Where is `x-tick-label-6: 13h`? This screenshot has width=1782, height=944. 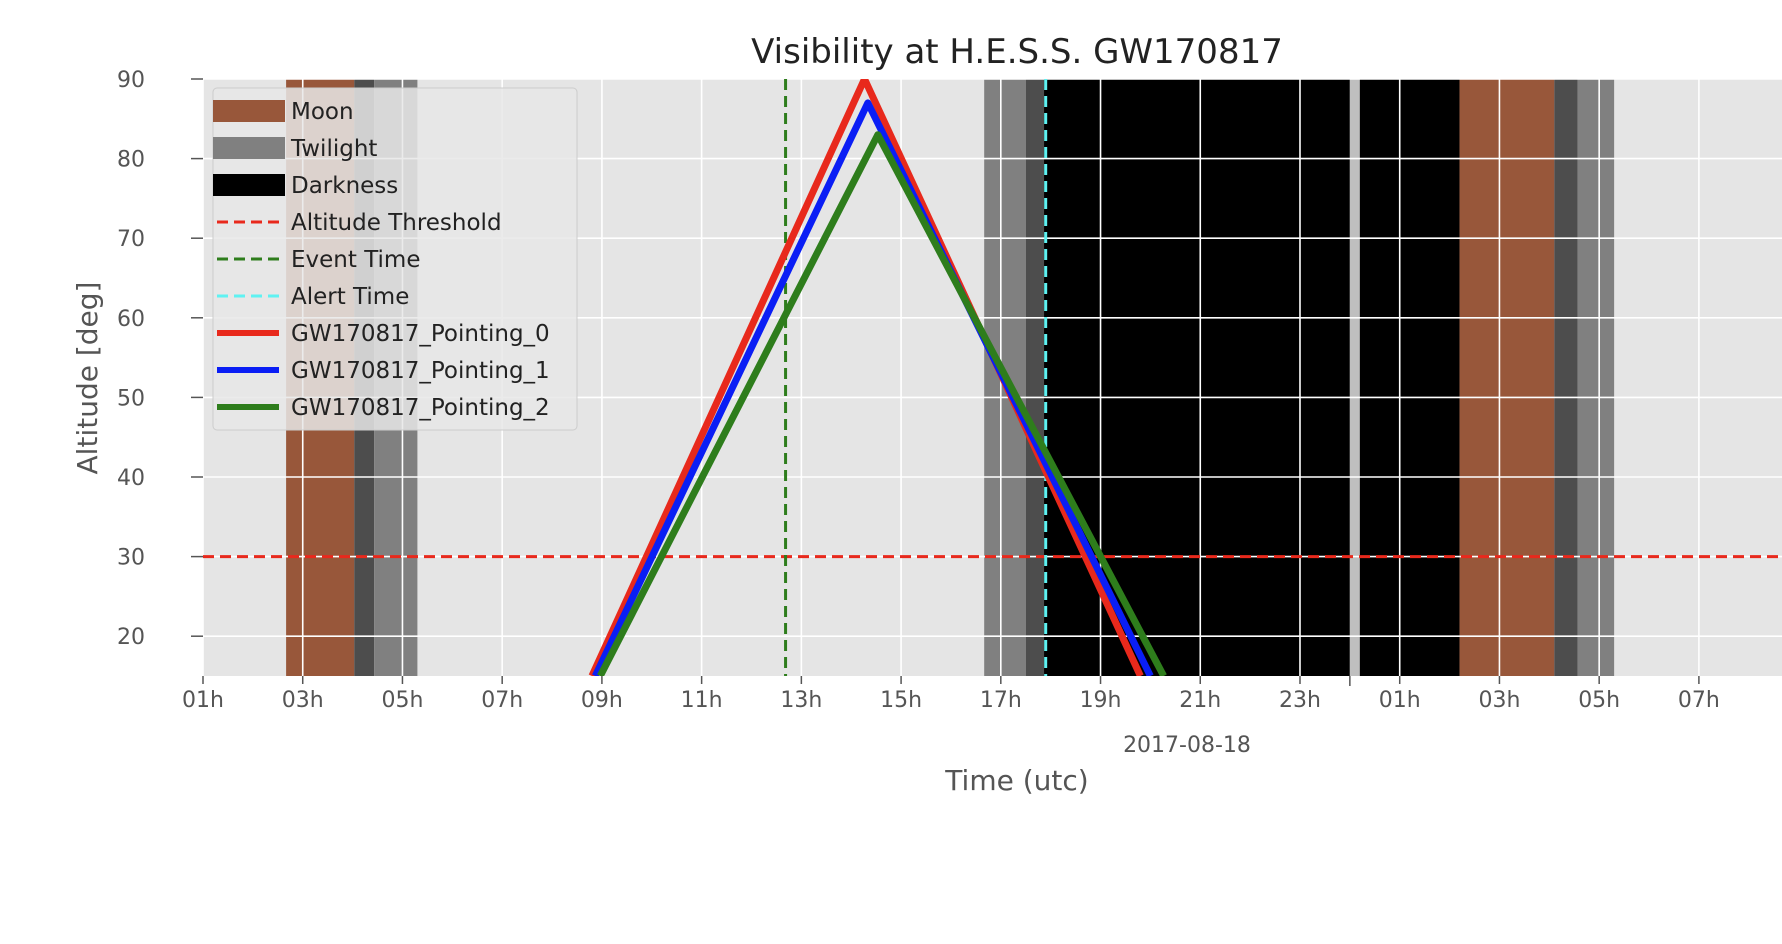
x-tick-label-6: 13h is located at coordinates (801, 700).